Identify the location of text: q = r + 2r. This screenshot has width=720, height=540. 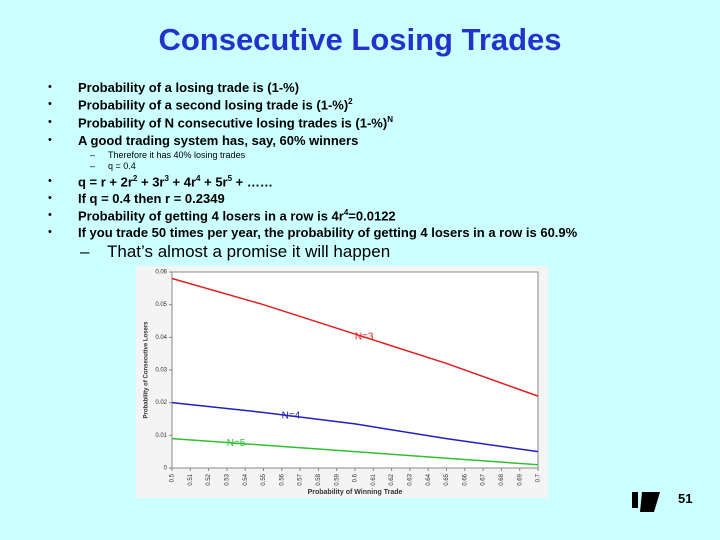
(105, 182).